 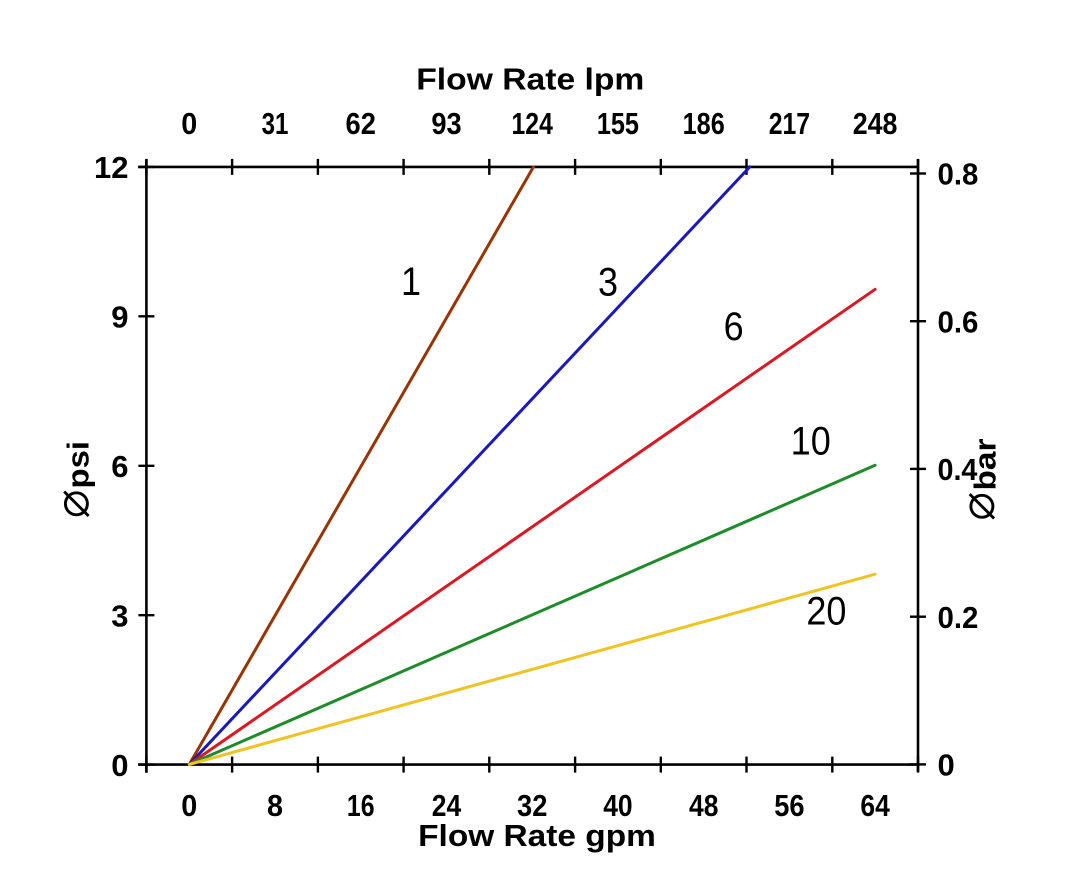 What do you see at coordinates (361, 805) in the screenshot?
I see `svg-text: 16` at bounding box center [361, 805].